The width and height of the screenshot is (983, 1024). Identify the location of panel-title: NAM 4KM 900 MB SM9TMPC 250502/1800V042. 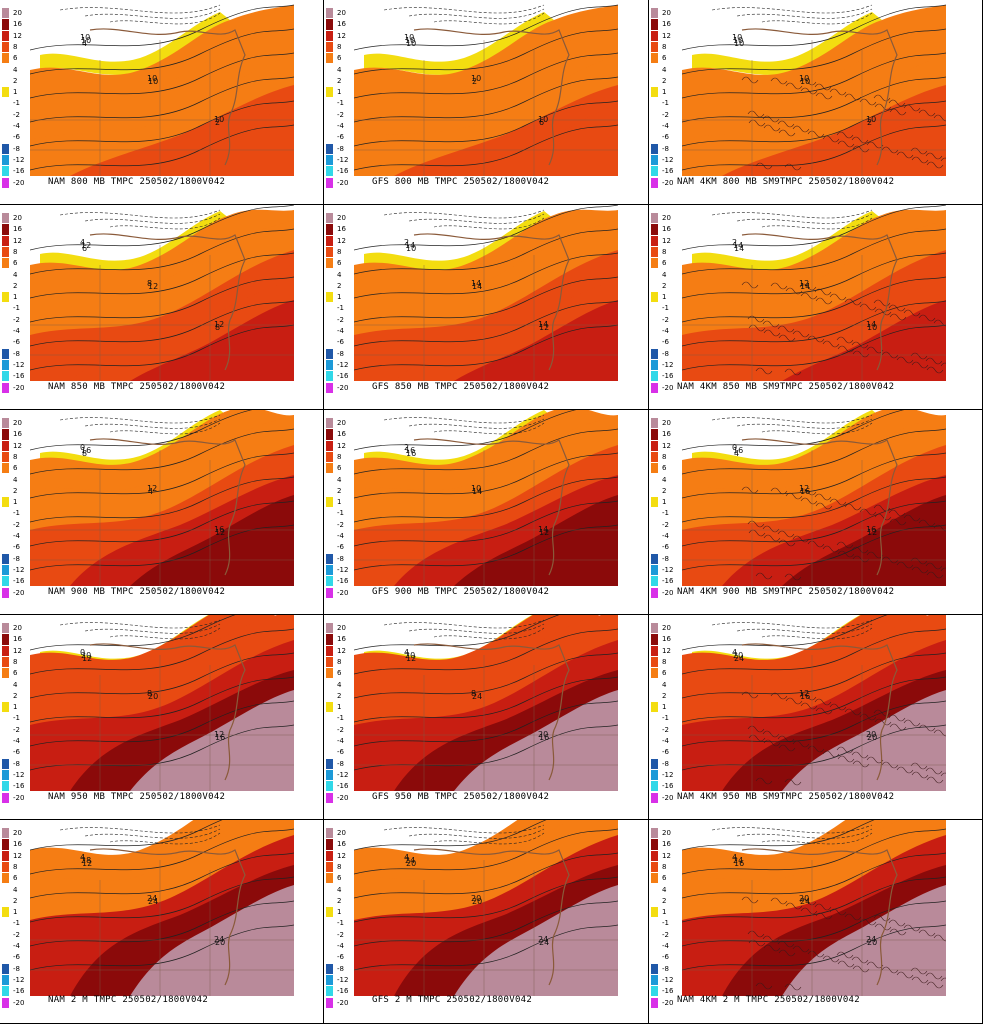
(786, 592).